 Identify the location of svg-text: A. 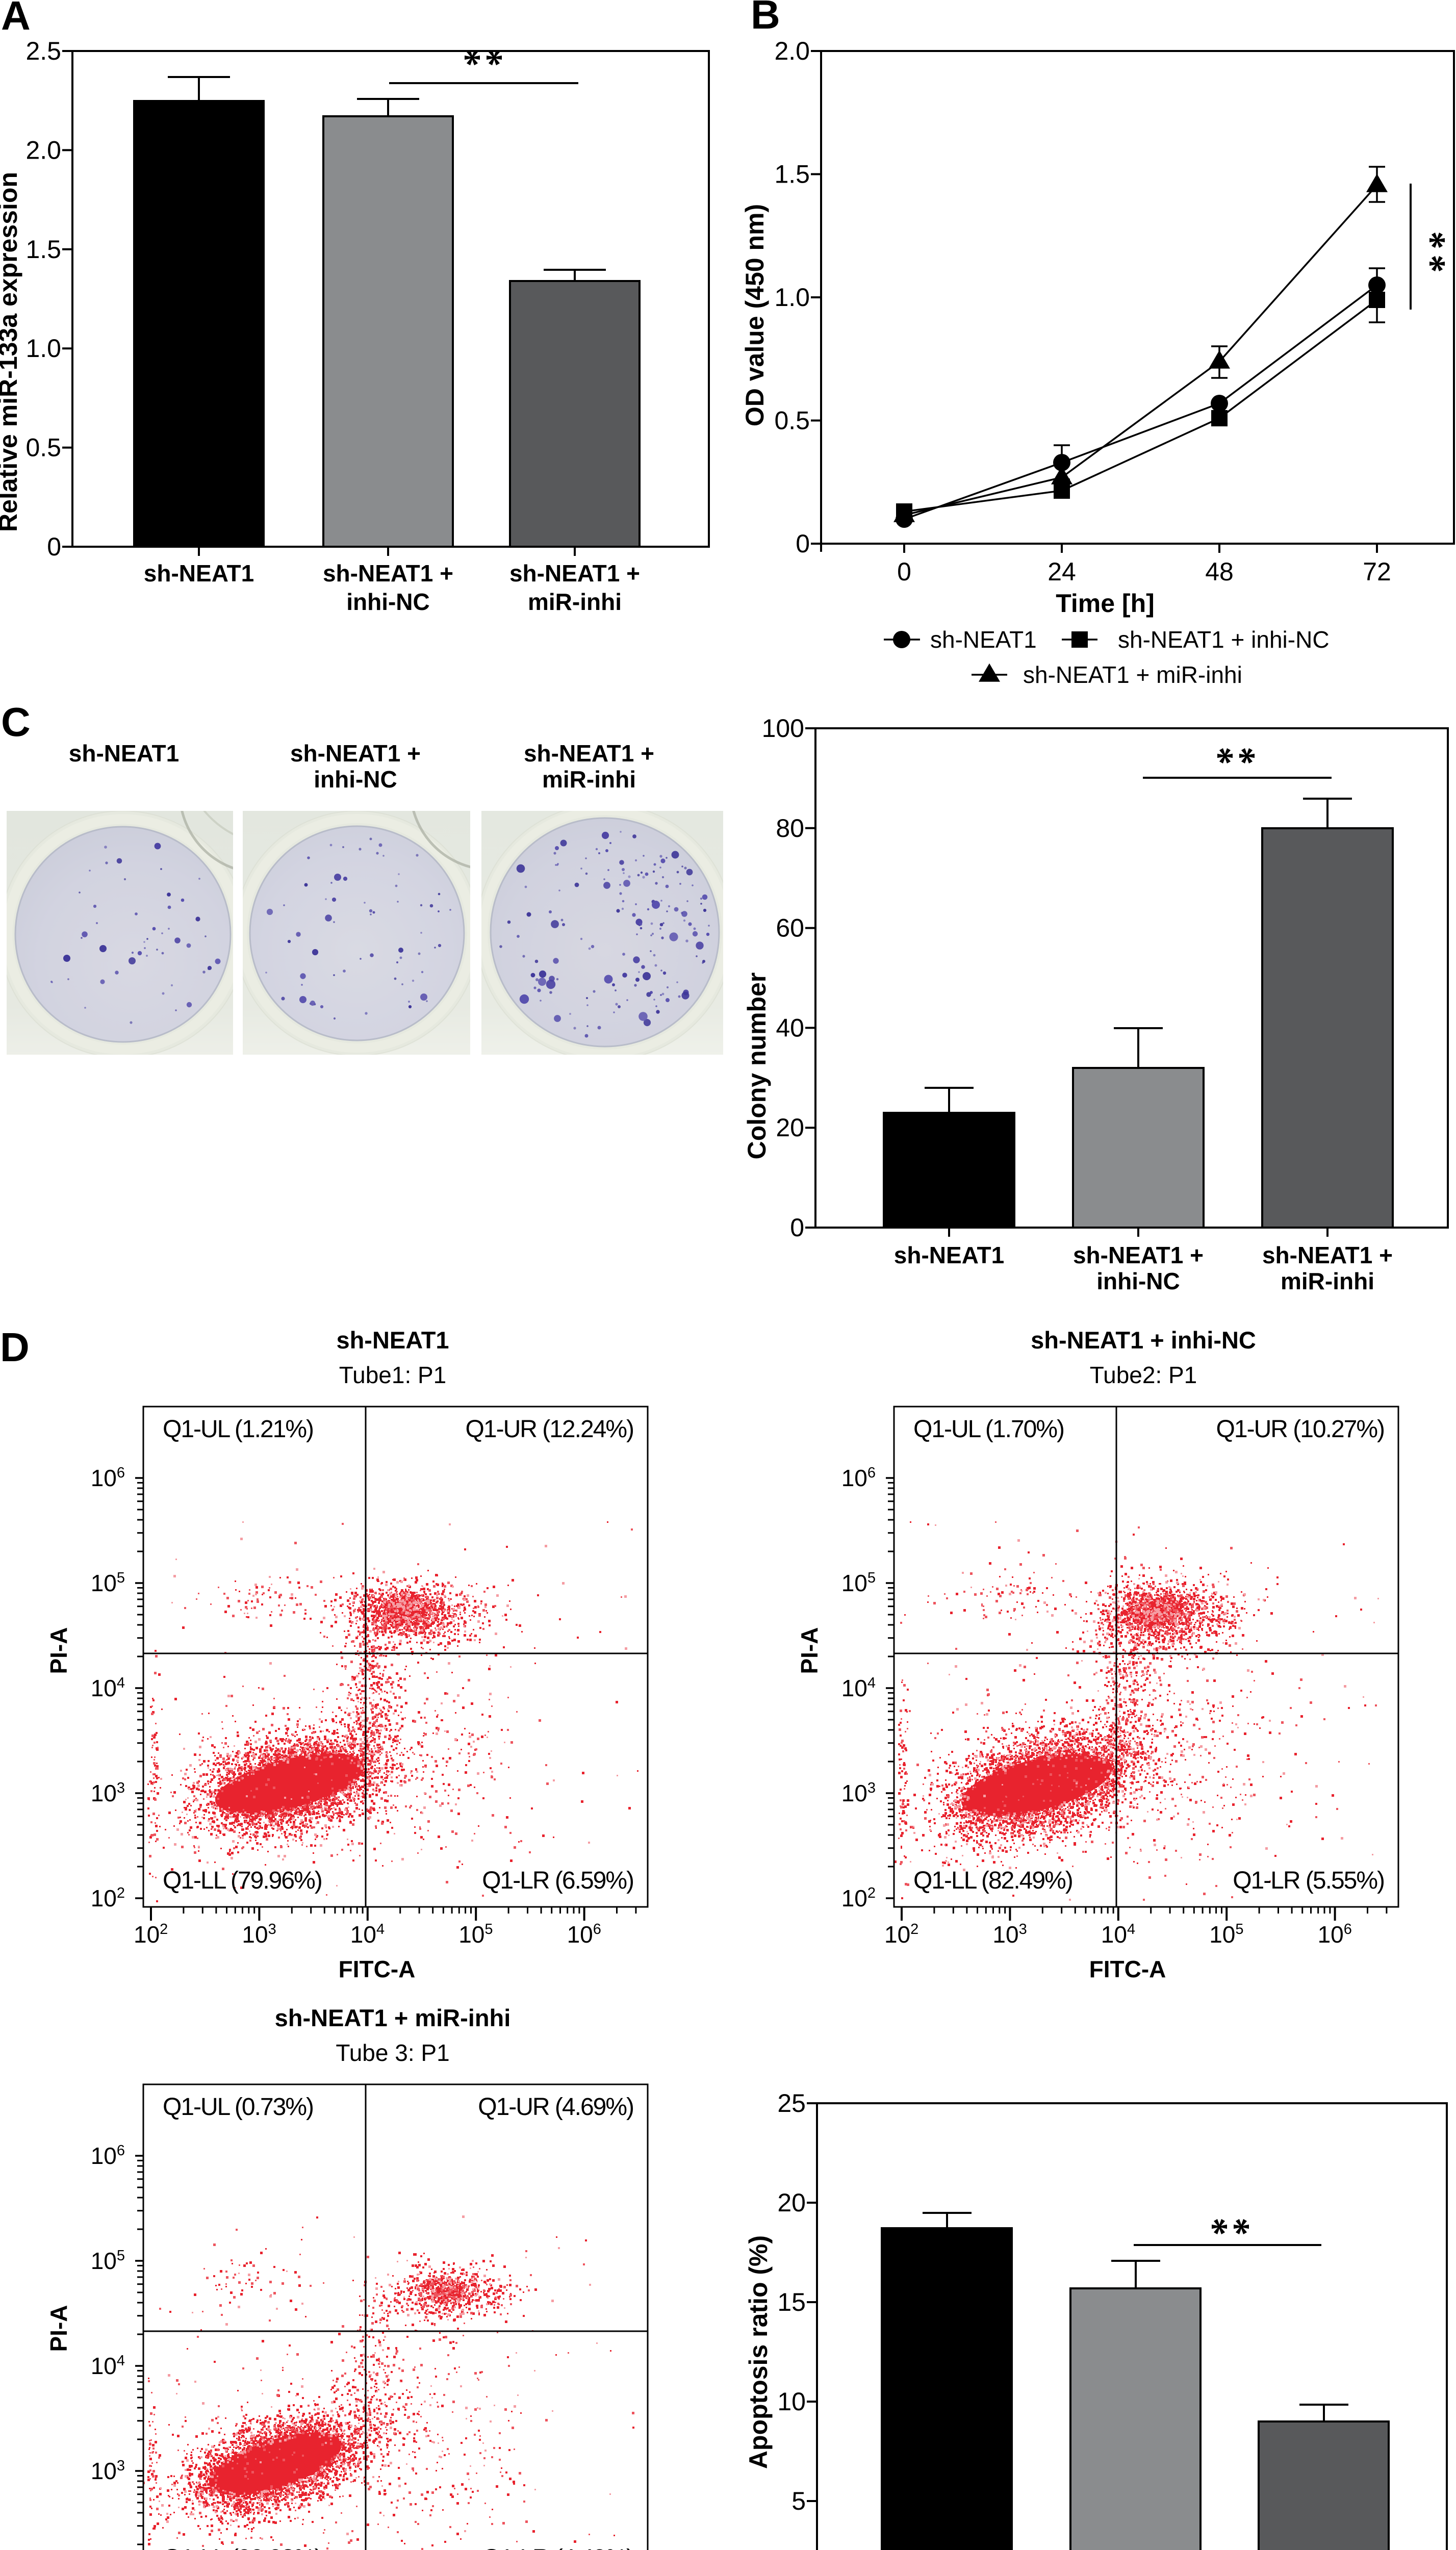
(16, 19).